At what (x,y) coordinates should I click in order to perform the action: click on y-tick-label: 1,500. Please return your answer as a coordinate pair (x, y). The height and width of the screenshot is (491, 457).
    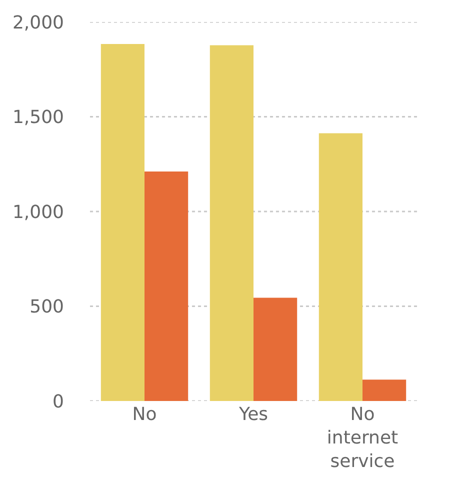
    Looking at the image, I should click on (38, 117).